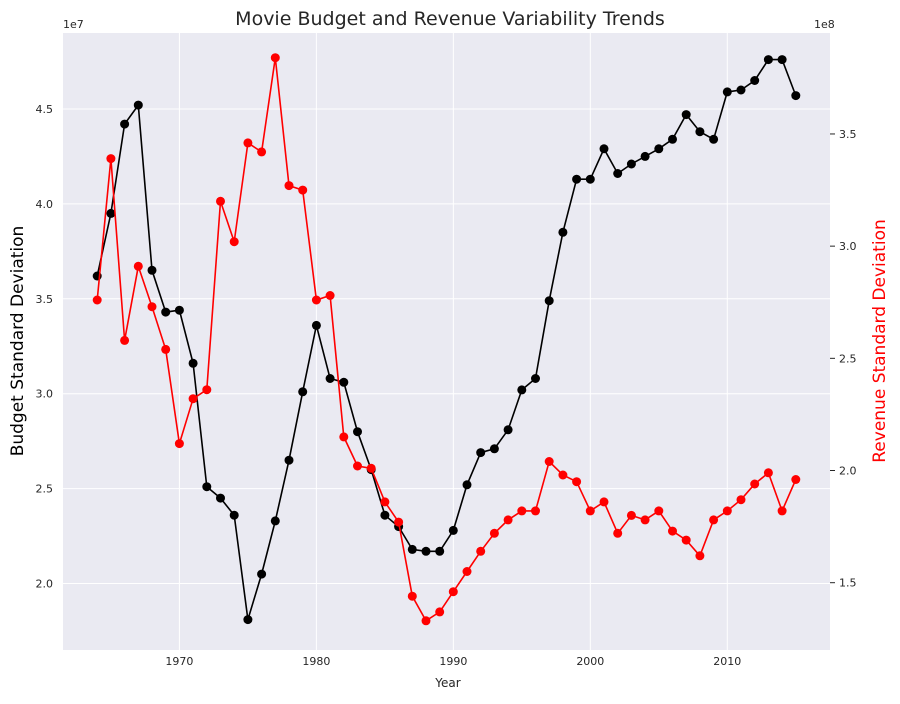  I want to click on y-axis-label-left: Budget Standard Deviation, so click(18, 341).